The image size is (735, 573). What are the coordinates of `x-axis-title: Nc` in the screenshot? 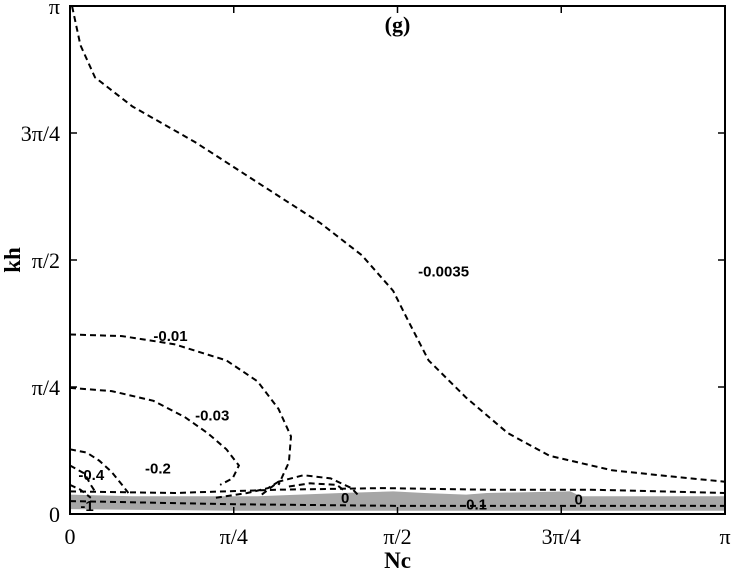 It's located at (397, 560).